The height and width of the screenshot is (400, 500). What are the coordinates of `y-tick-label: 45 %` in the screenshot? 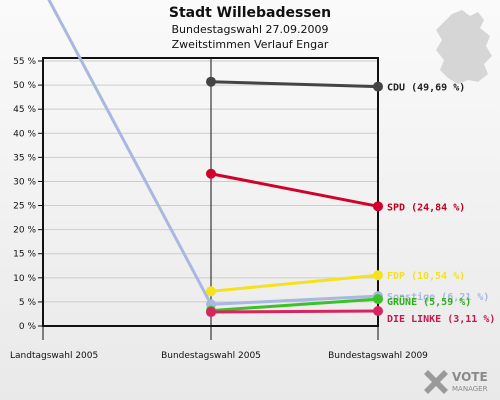 It's located at (24, 110).